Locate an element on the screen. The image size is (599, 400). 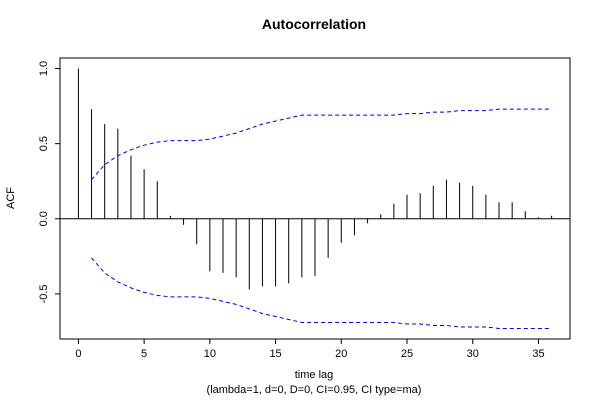
x-tick-label: 35 is located at coordinates (538, 354).